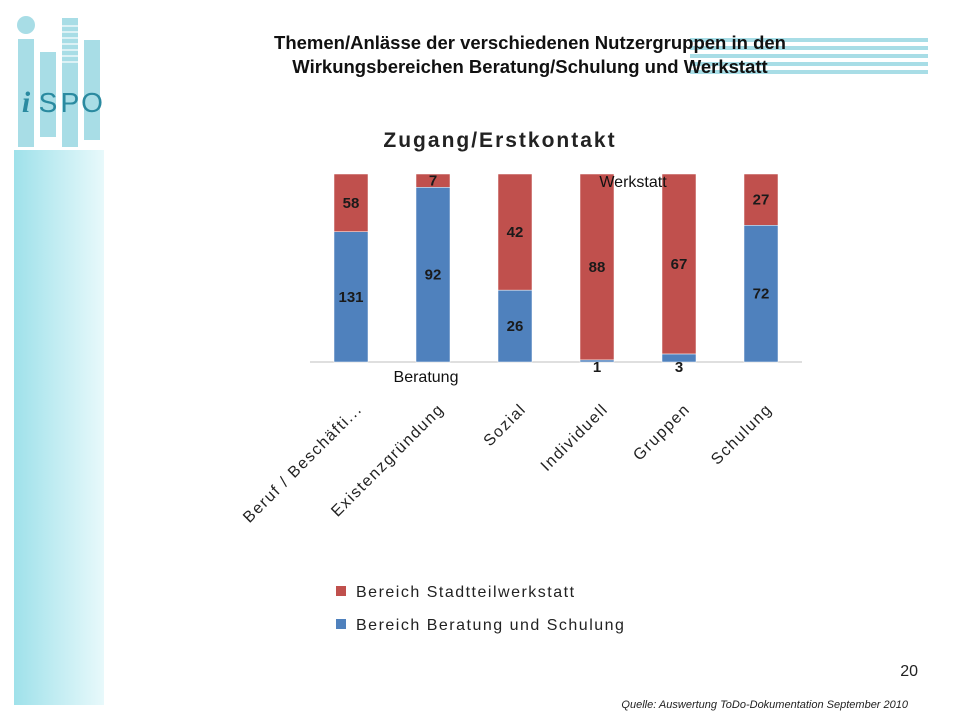 Image resolution: width=960 pixels, height=720 pixels. I want to click on data-label-werkstatt: 67, so click(679, 264).